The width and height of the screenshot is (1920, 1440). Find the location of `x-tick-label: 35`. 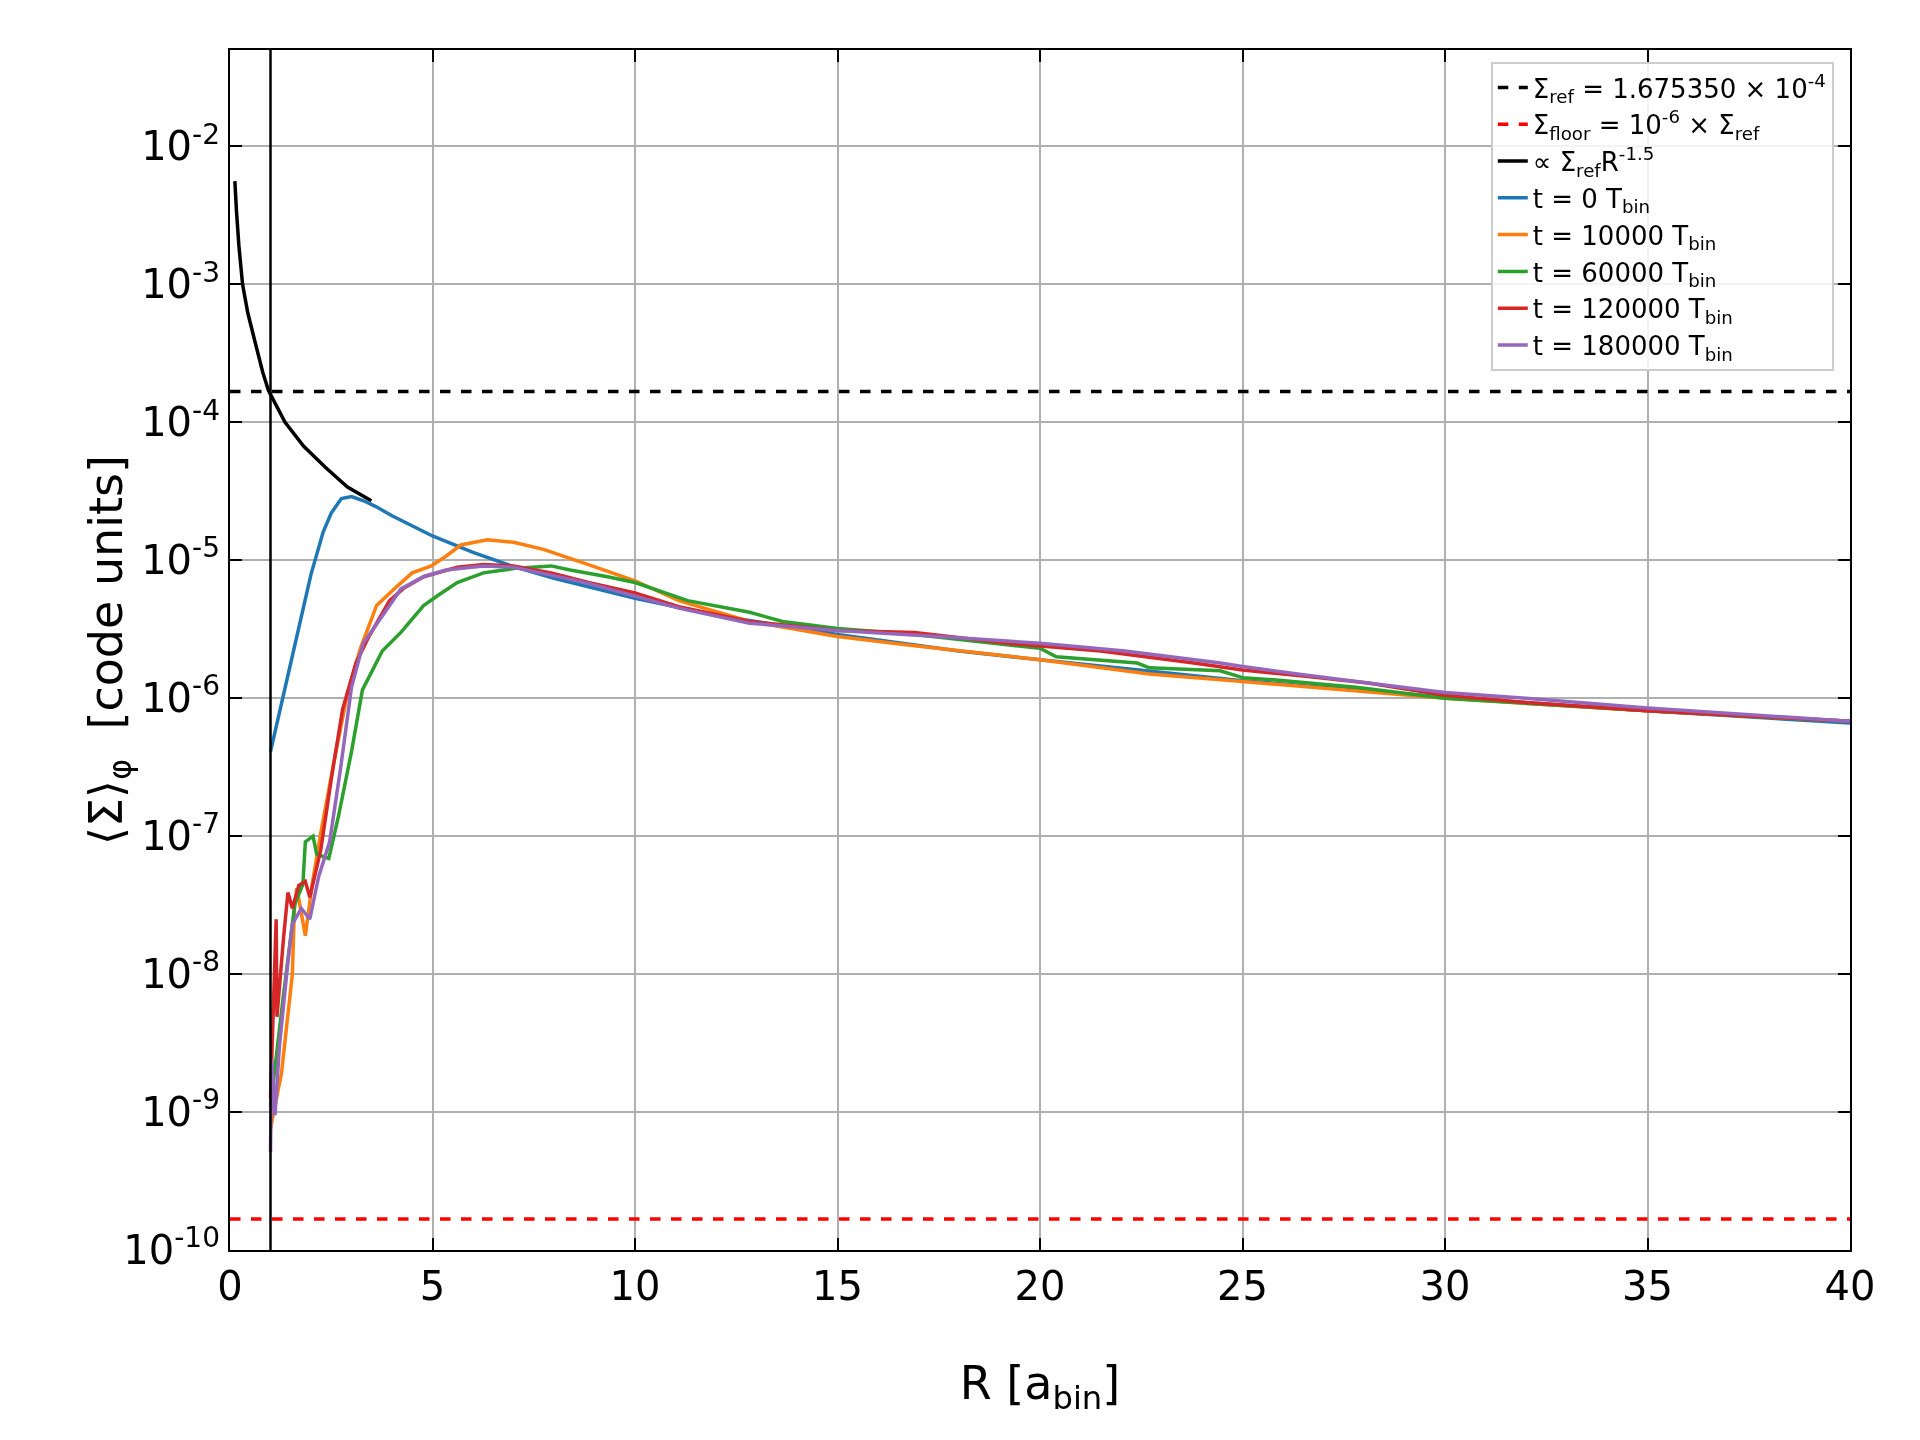

x-tick-label: 35 is located at coordinates (1647, 1286).